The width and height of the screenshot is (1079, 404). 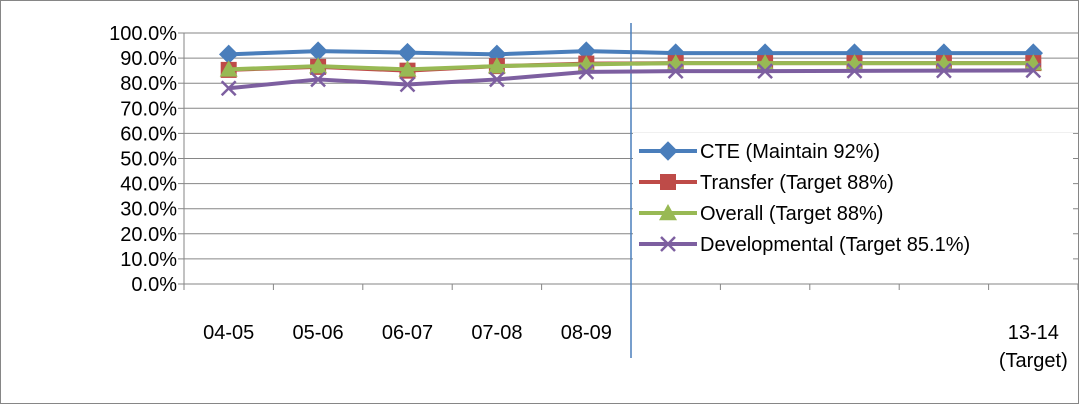 What do you see at coordinates (791, 214) in the screenshot?
I see `legend-label: Overall (Target 88%)` at bounding box center [791, 214].